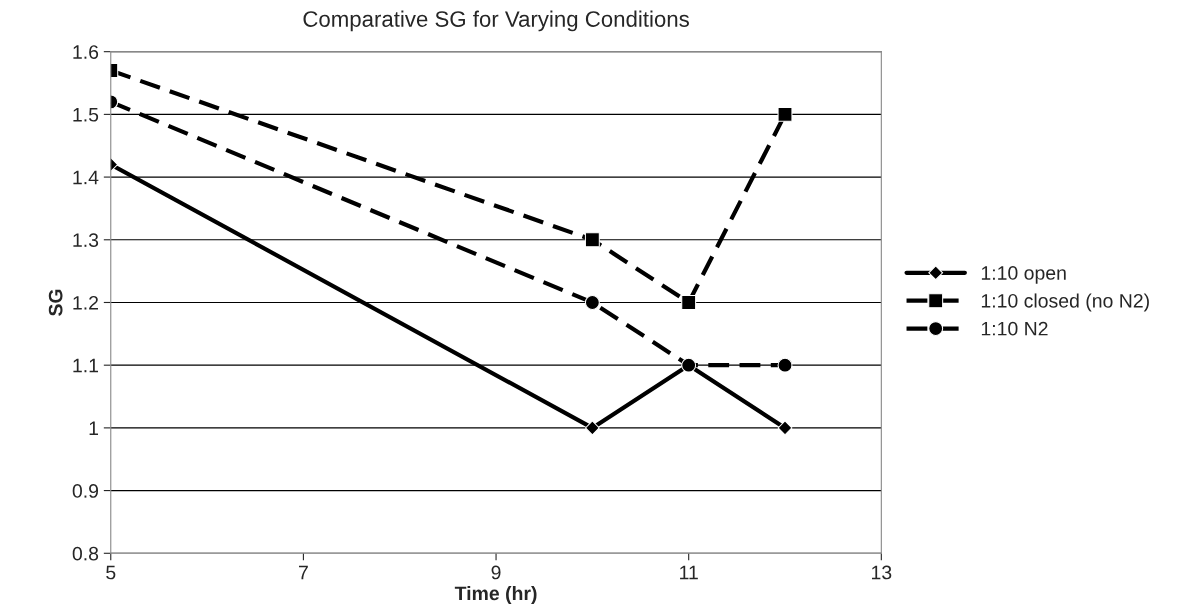  I want to click on x-tick-label: 9, so click(496, 572).